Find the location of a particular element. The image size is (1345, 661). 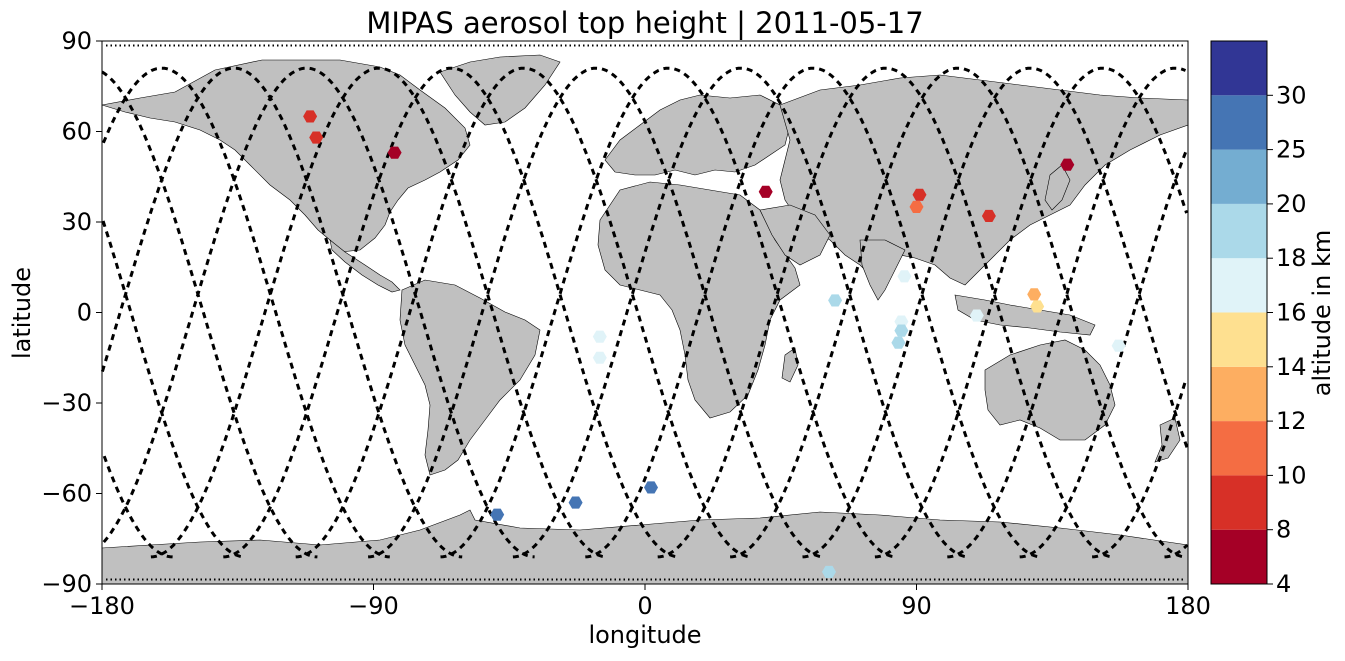

colorbar-tick-label: 14 is located at coordinates (1291, 367).